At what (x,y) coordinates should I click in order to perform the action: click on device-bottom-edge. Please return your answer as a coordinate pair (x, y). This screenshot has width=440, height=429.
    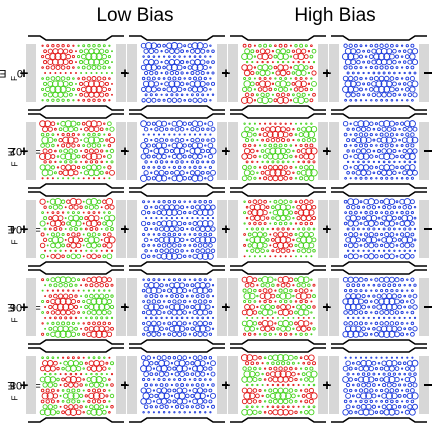
    Looking at the image, I should click on (76, 264).